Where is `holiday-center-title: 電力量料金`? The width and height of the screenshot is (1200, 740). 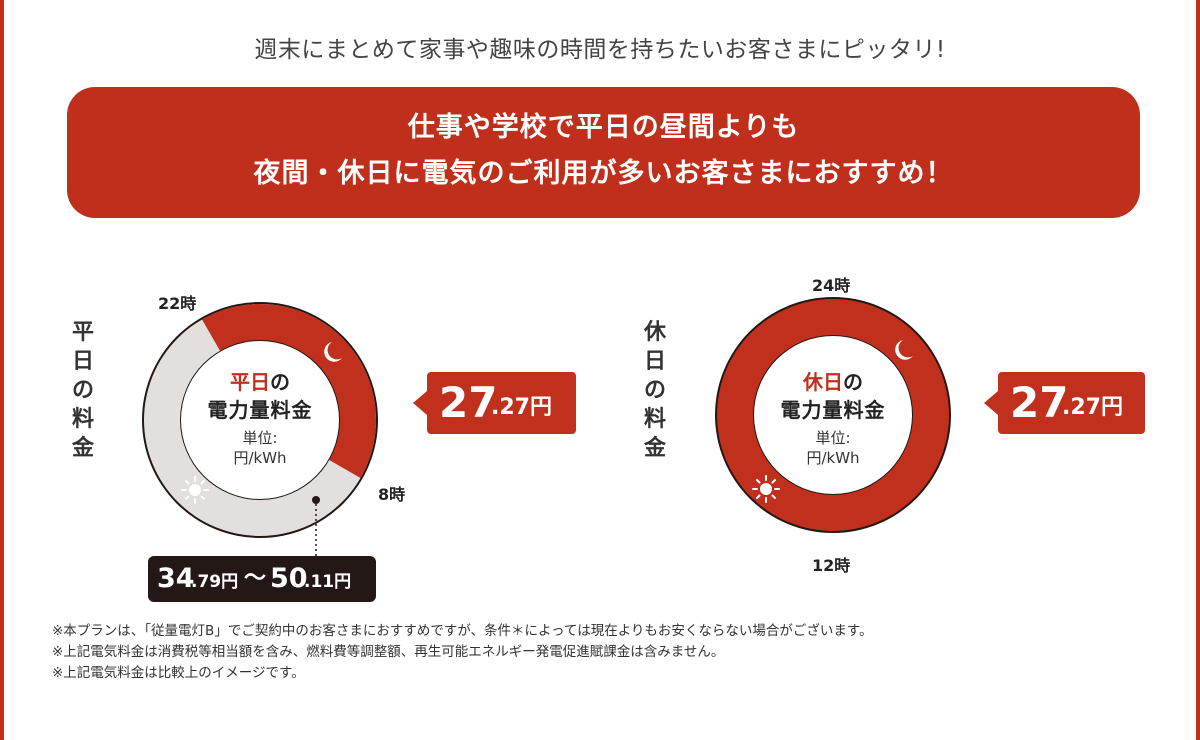
holiday-center-title: 電力量料金 is located at coordinates (833, 410).